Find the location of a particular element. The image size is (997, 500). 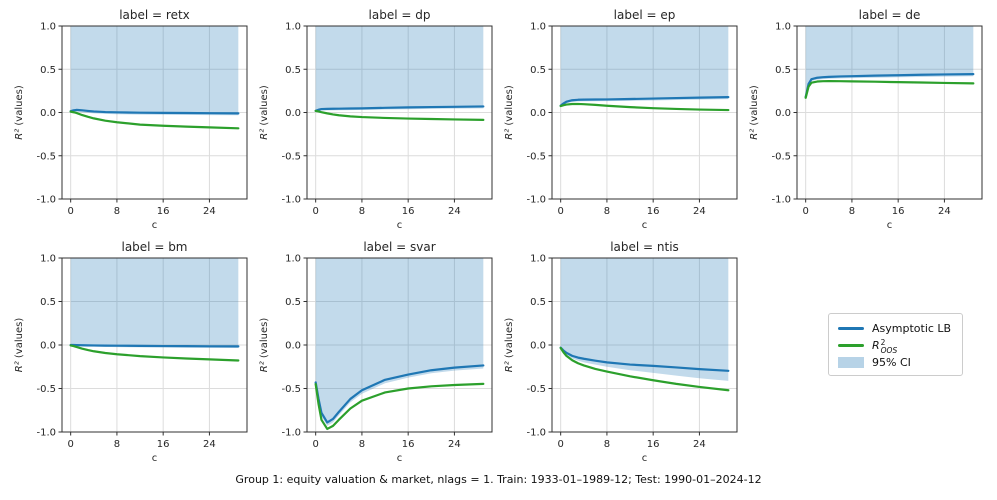

legend-item-95ci: 95% CI is located at coordinates (896, 362).